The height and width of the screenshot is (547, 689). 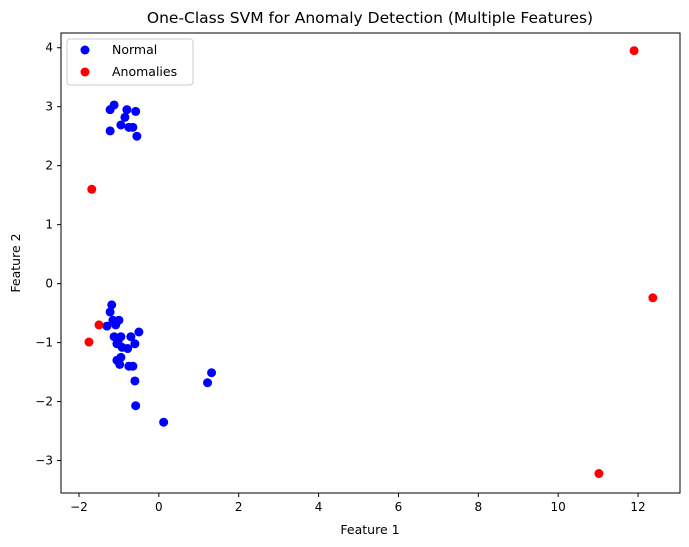 I want to click on y-tick-label: 3, so click(x=49, y=107).